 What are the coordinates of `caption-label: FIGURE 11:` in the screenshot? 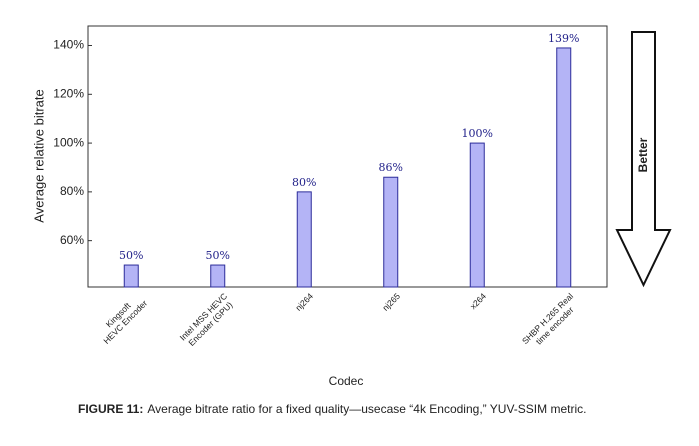 It's located at (111, 409).